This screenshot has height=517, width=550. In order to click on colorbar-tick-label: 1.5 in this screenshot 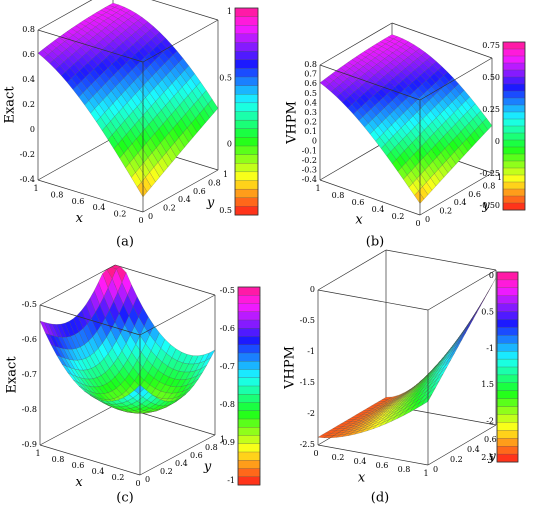, I will do `click(487, 384)`.